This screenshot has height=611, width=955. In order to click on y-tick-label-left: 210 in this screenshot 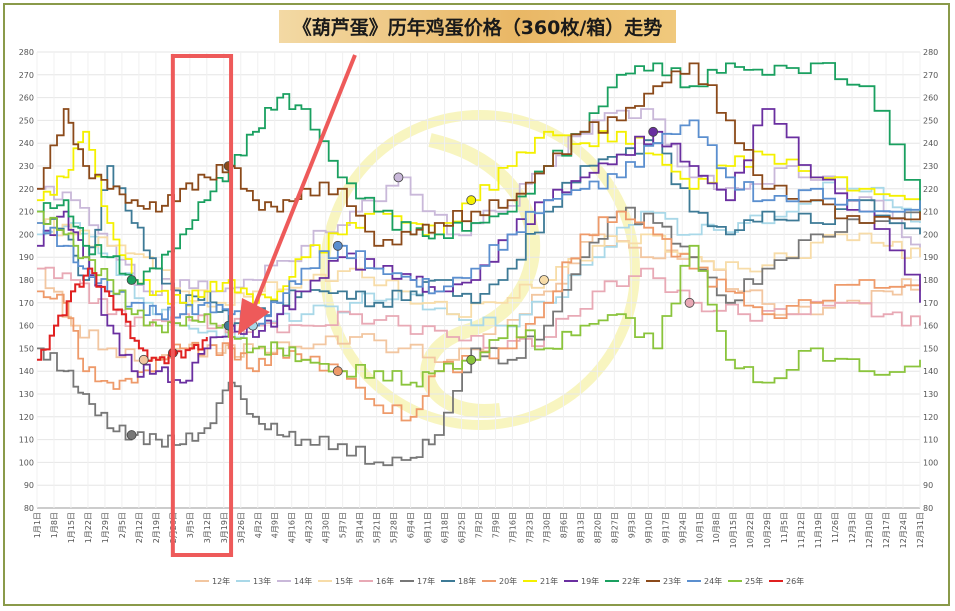, I will do `click(26, 212)`.